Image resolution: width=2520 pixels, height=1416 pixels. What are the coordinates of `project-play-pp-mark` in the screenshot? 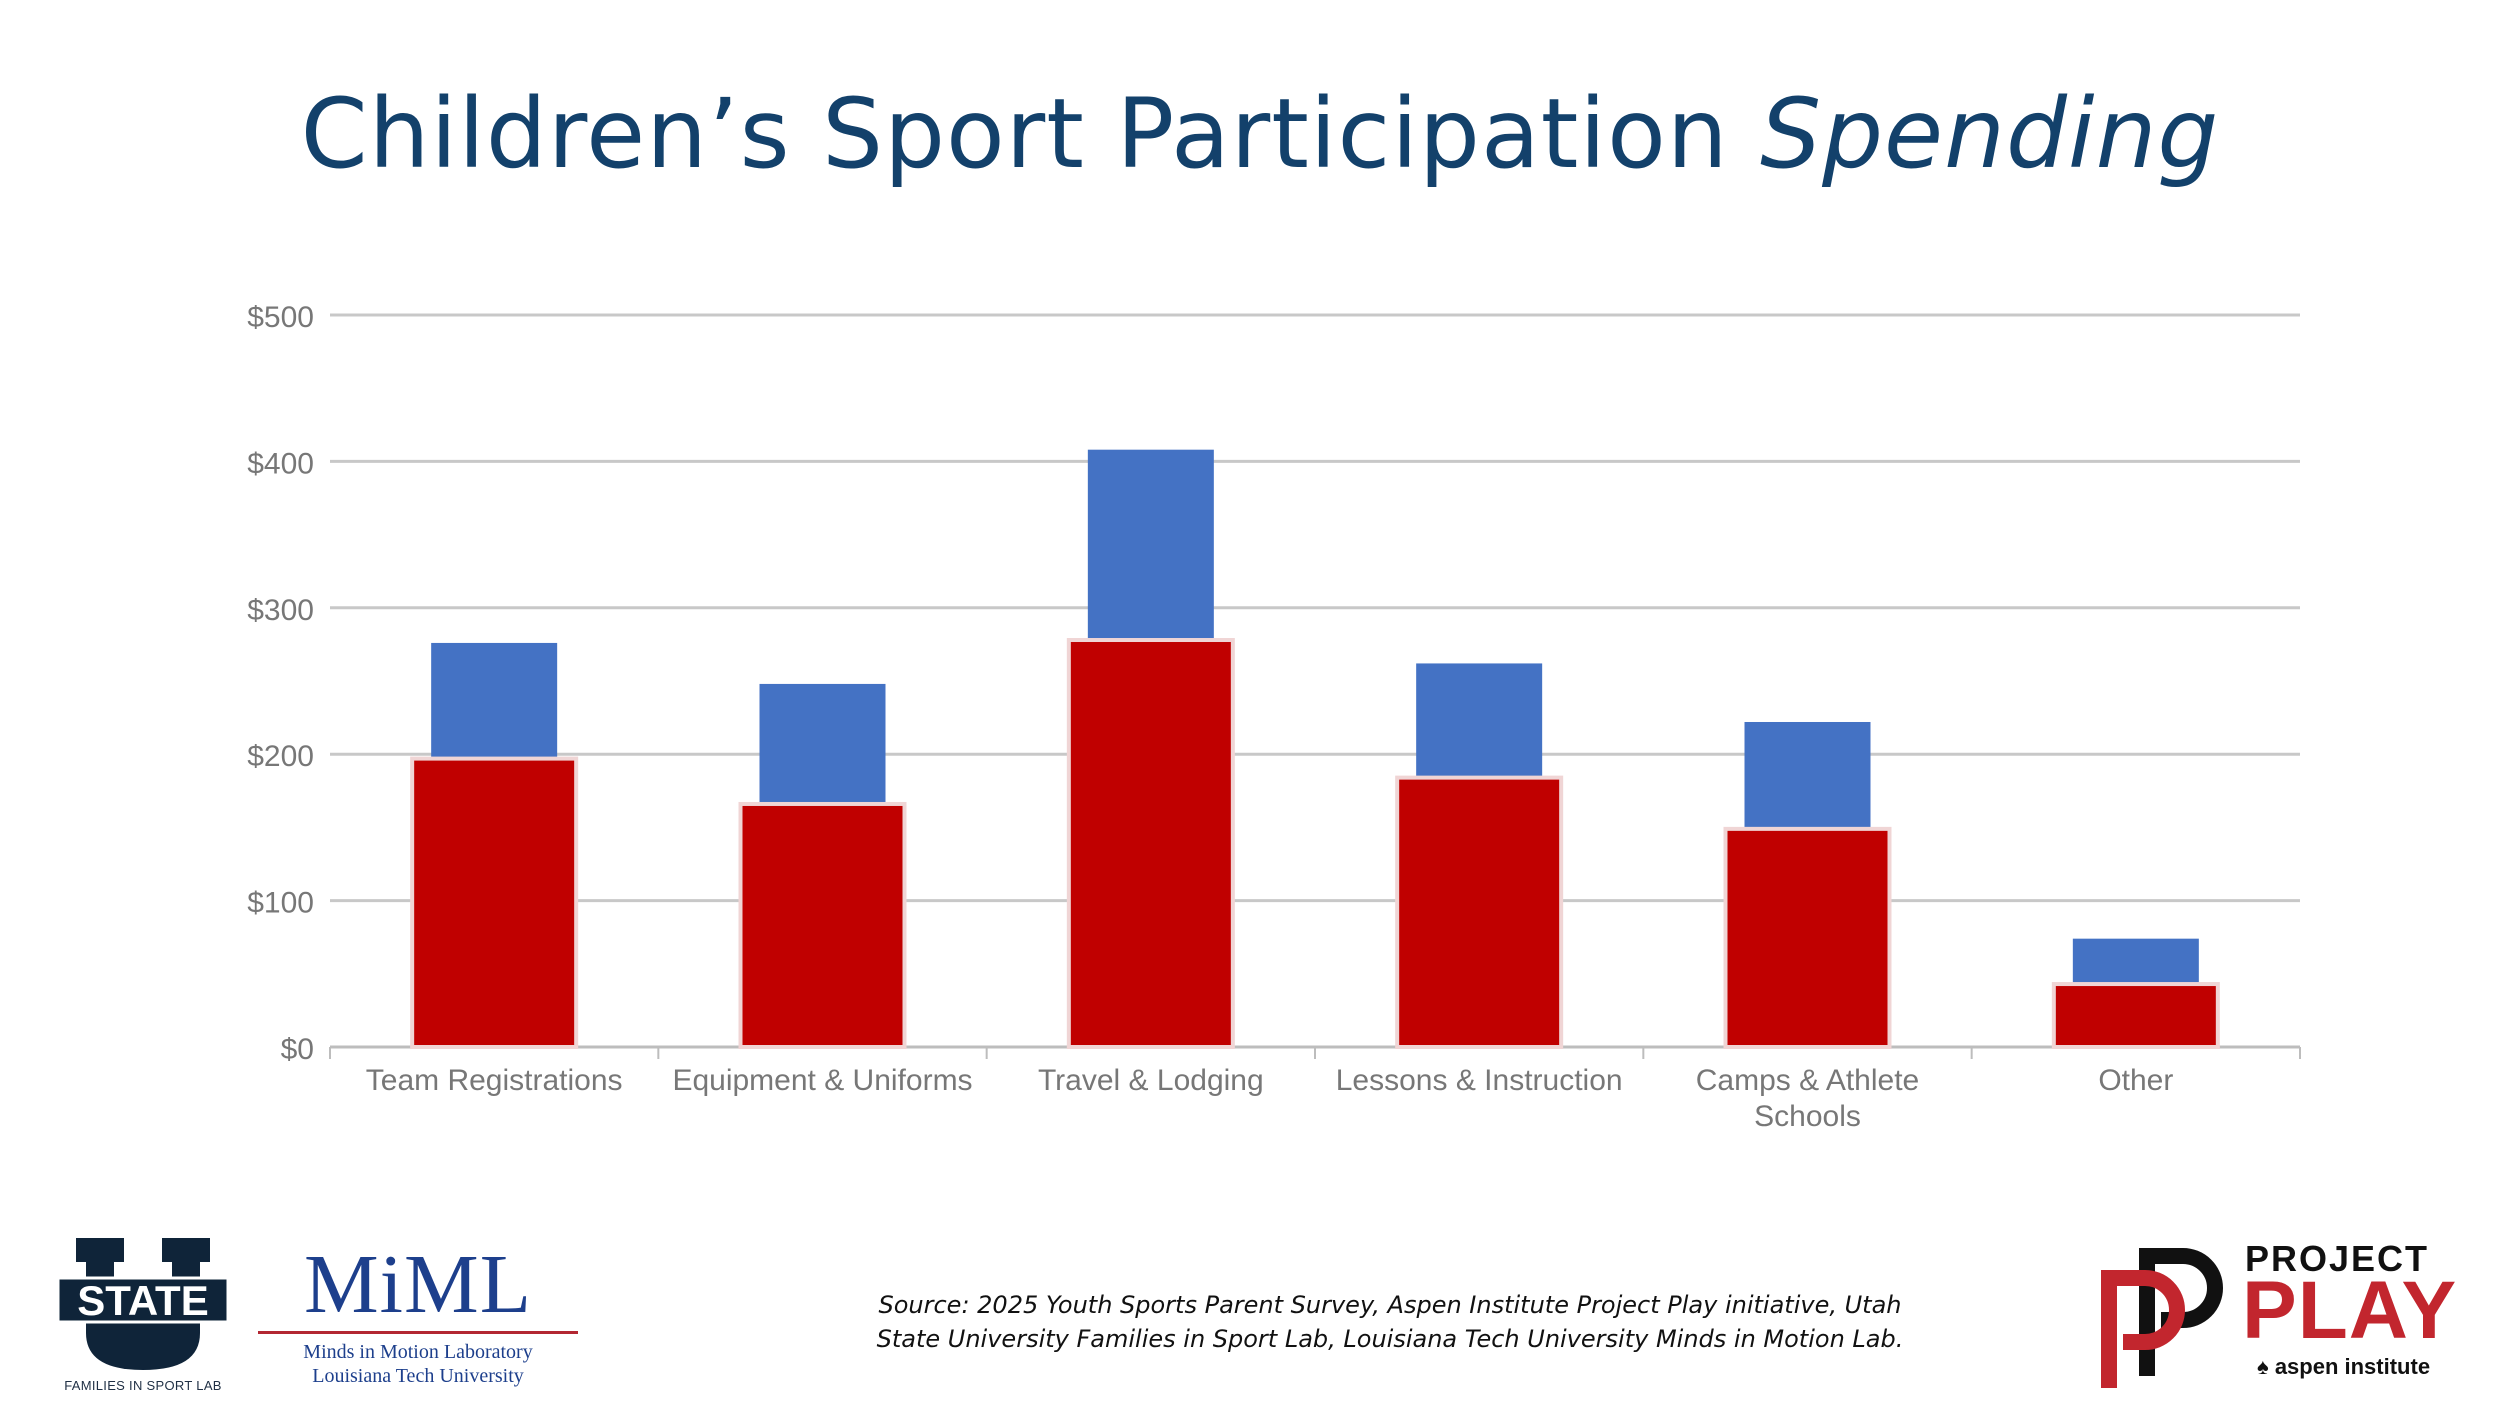 It's located at (2162, 1318).